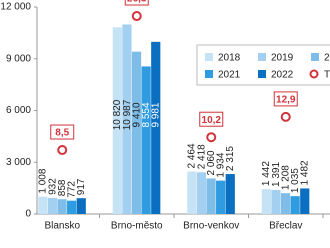 Image resolution: width=330 pixels, height=248 pixels. What do you see at coordinates (230, 158) in the screenshot?
I see `value-label: 2 315` at bounding box center [230, 158].